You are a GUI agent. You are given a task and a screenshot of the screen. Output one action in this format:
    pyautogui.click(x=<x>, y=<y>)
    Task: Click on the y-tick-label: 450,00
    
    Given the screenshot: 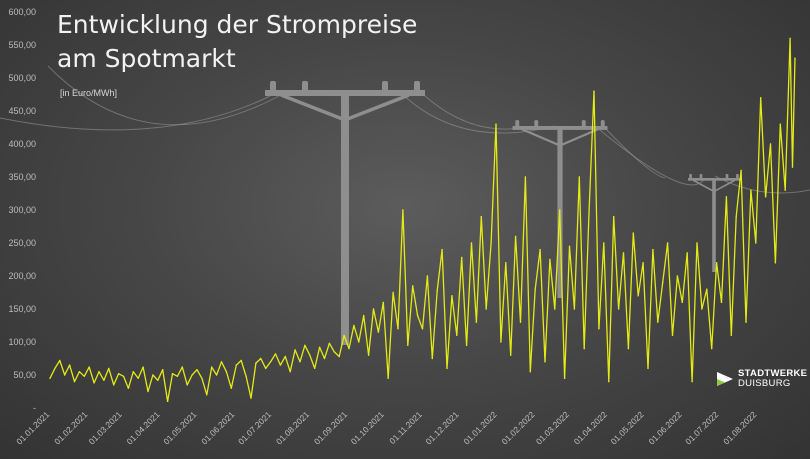 What is the action you would take?
    pyautogui.click(x=22, y=111)
    